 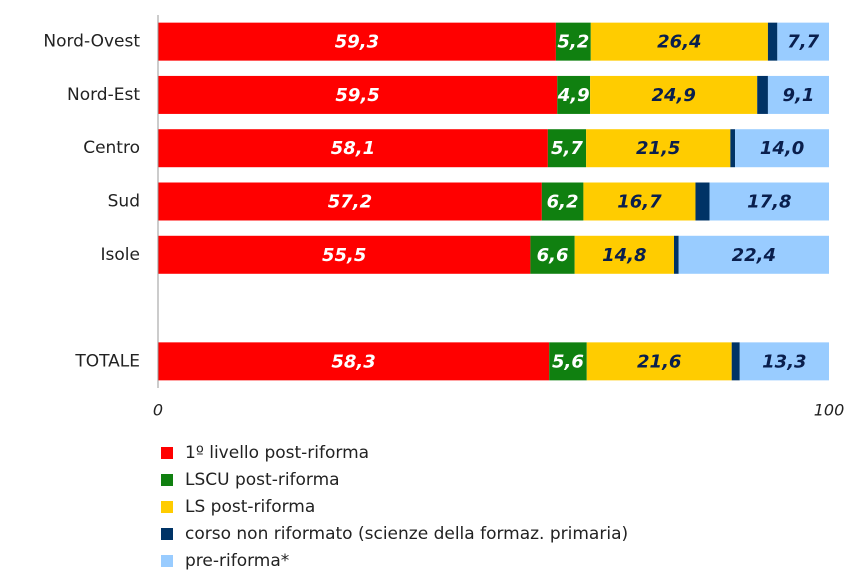 I want to click on value-label: 14,8, so click(x=624, y=255).